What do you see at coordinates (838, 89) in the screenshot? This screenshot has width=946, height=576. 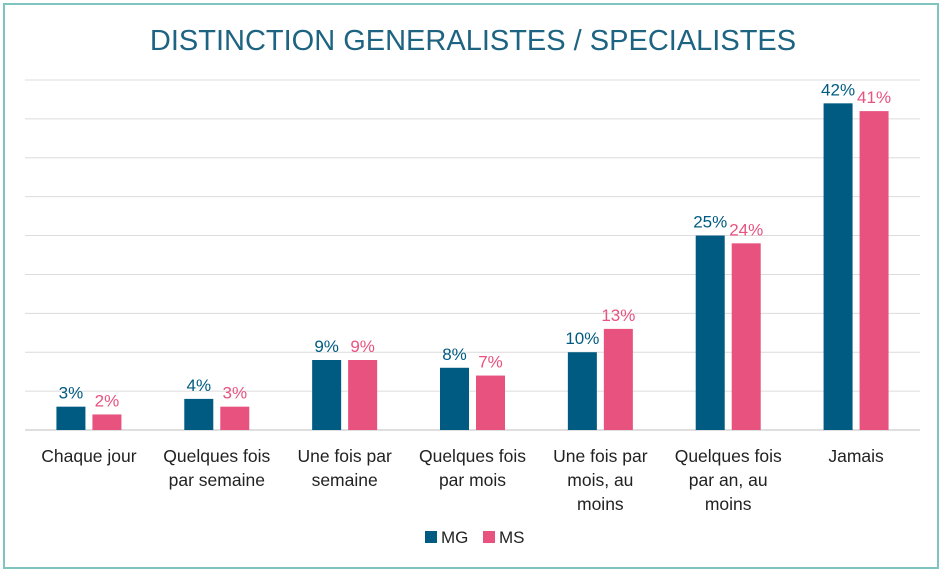 I see `data-label-mg: 42%` at bounding box center [838, 89].